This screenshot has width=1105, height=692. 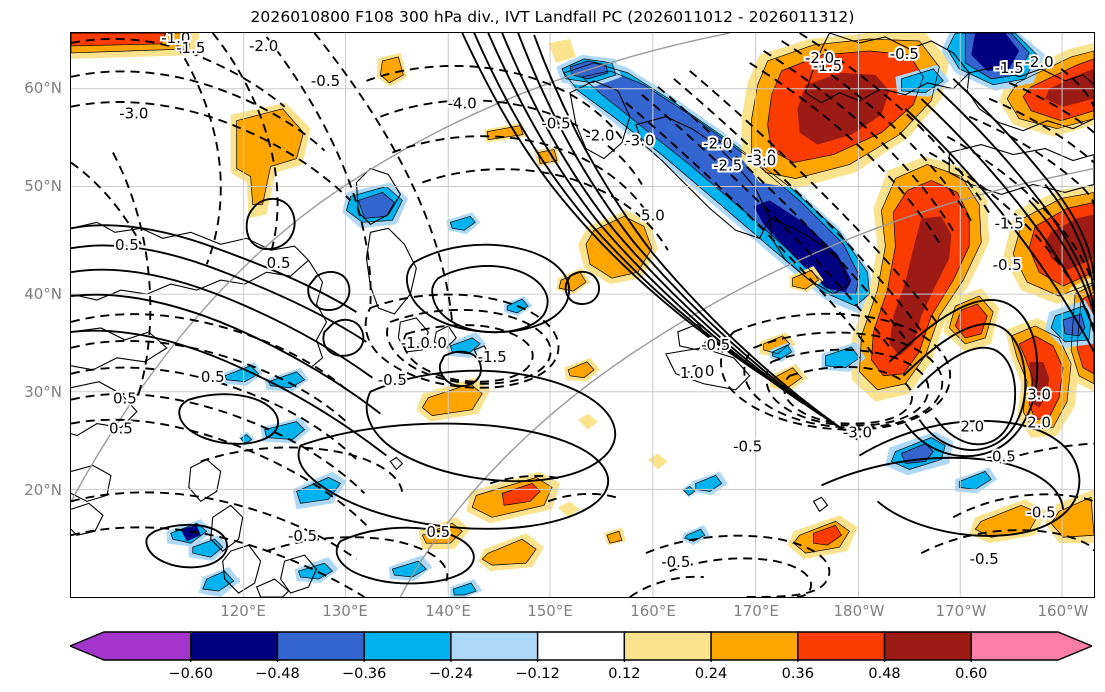 I want to click on contour-label-13: -2.0, so click(x=819, y=58).